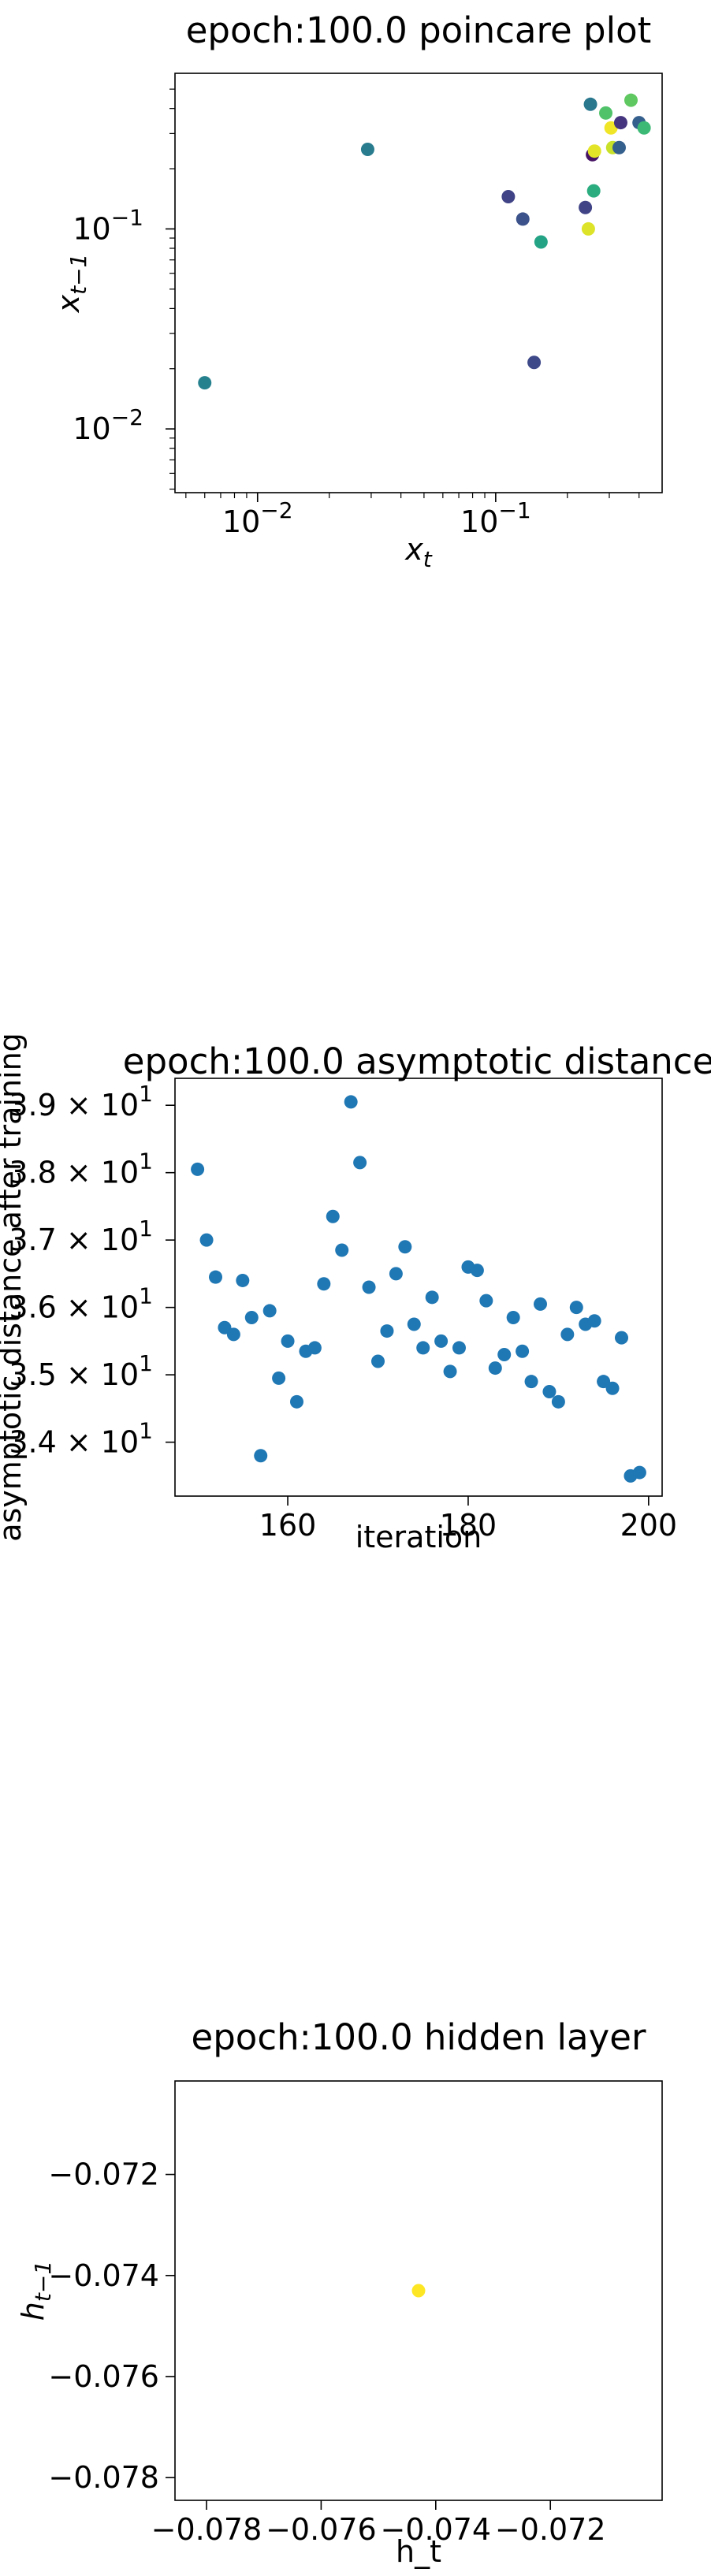  Describe the element at coordinates (468, 1525) in the screenshot. I see `x-tick-label: 180` at that location.